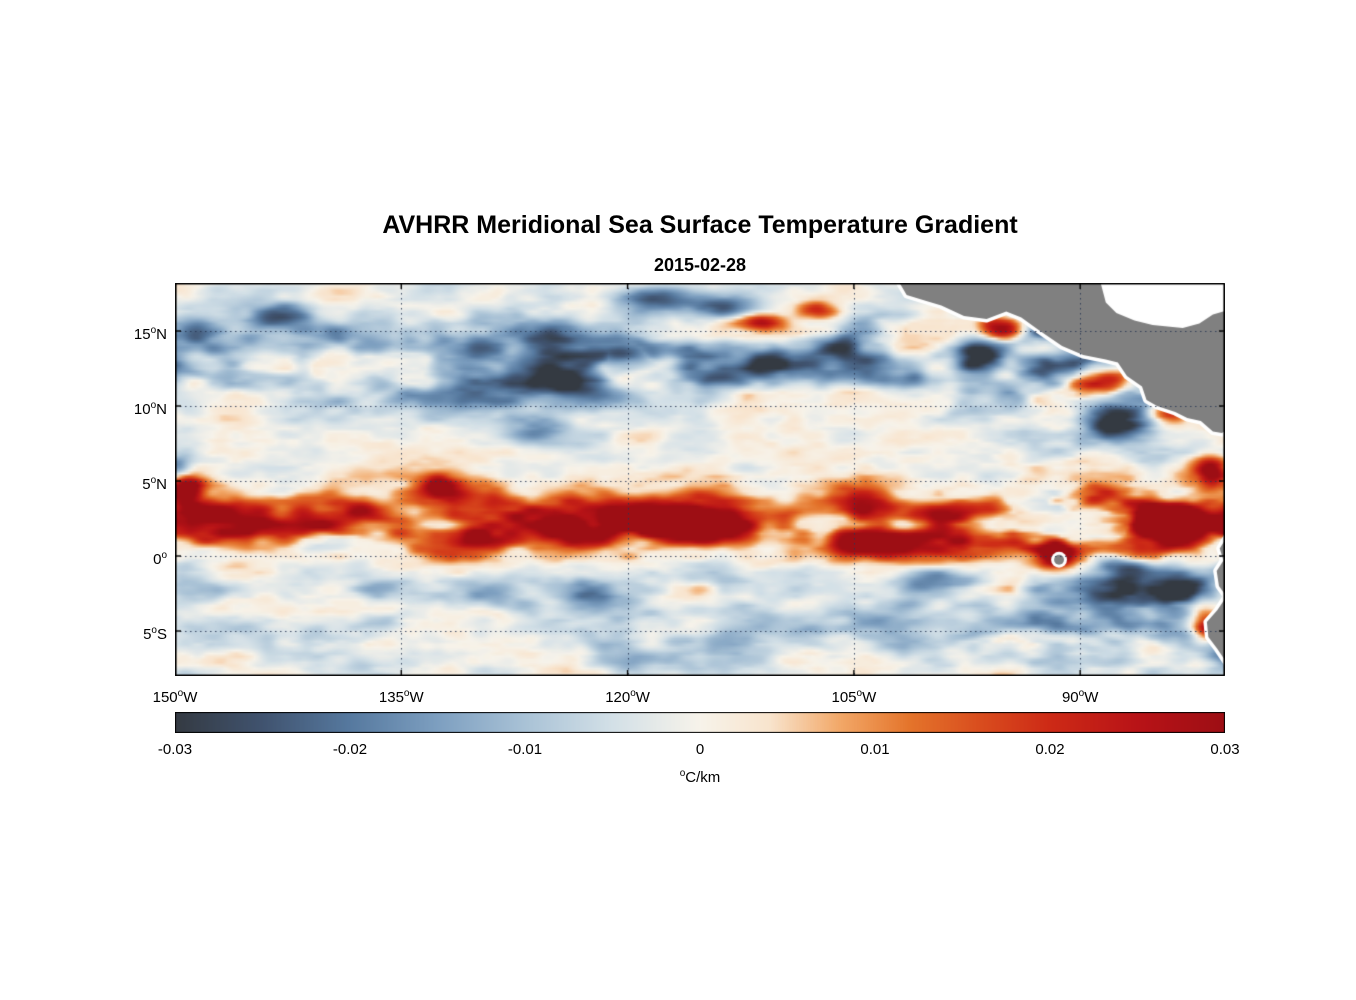  Describe the element at coordinates (175, 697) in the screenshot. I see `x-tick-label: 150oW` at that location.